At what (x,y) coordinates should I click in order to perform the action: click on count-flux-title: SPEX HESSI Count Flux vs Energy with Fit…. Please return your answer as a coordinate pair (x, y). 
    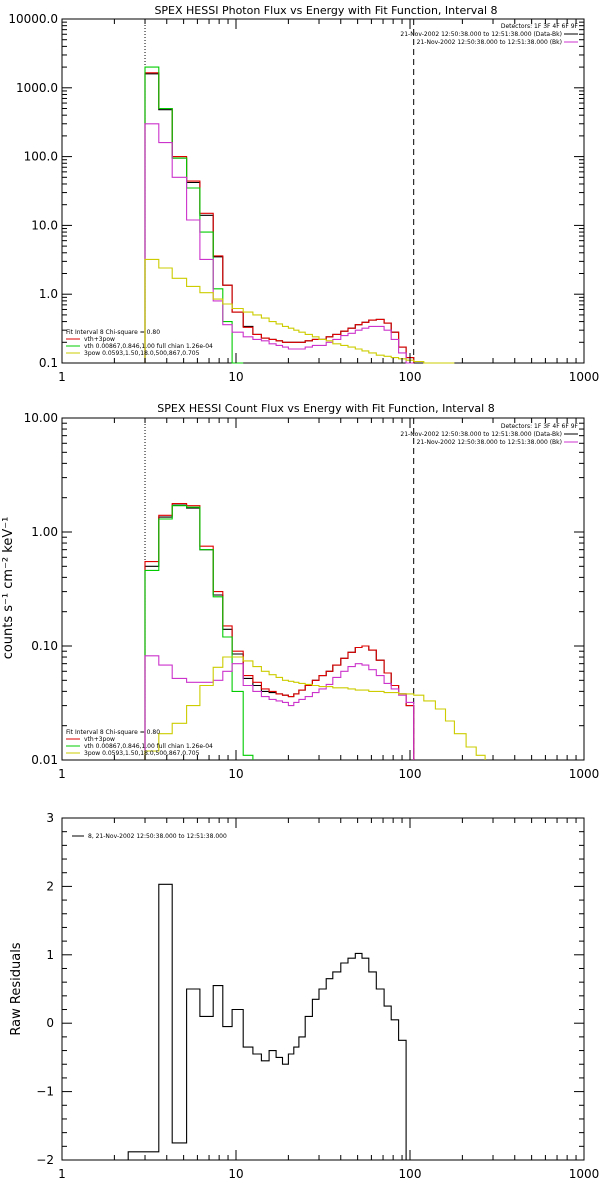
    Looking at the image, I should click on (325, 408).